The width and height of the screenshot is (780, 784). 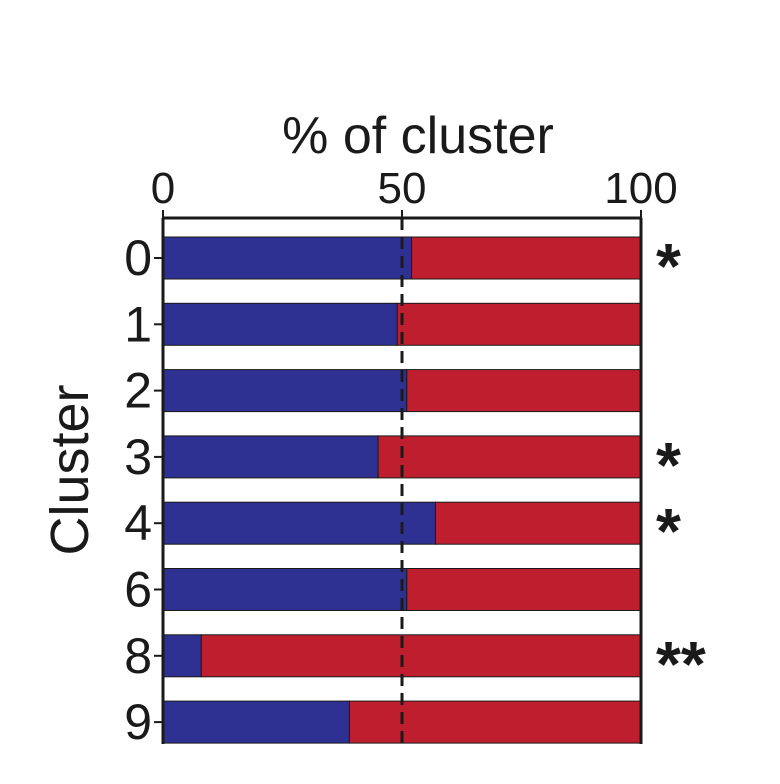 What do you see at coordinates (668, 266) in the screenshot?
I see `significance-mark-0: *` at bounding box center [668, 266].